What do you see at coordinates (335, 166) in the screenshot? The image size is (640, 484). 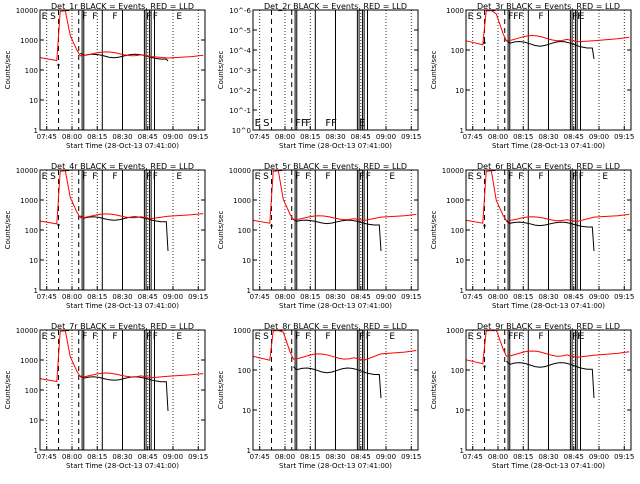 I see `chart-title: Det_5r BLACK = Events, RED = LLD` at bounding box center [335, 166].